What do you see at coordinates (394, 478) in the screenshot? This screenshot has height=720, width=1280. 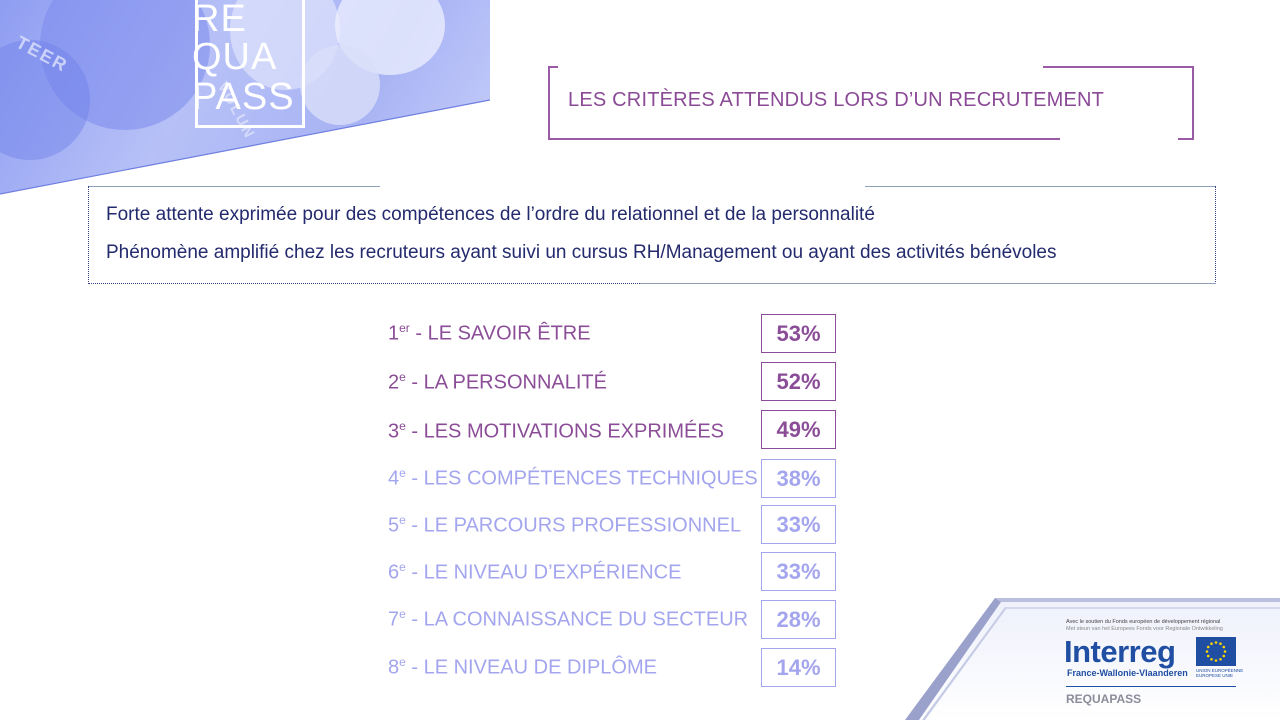 I see `criterion-rank: 4` at bounding box center [394, 478].